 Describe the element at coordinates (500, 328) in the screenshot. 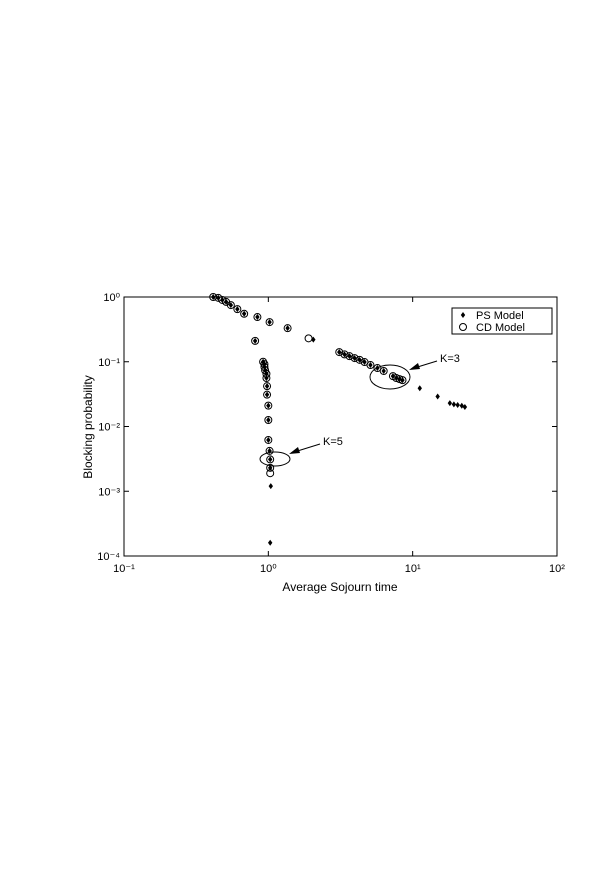

I see `legend-label: CD Model` at that location.